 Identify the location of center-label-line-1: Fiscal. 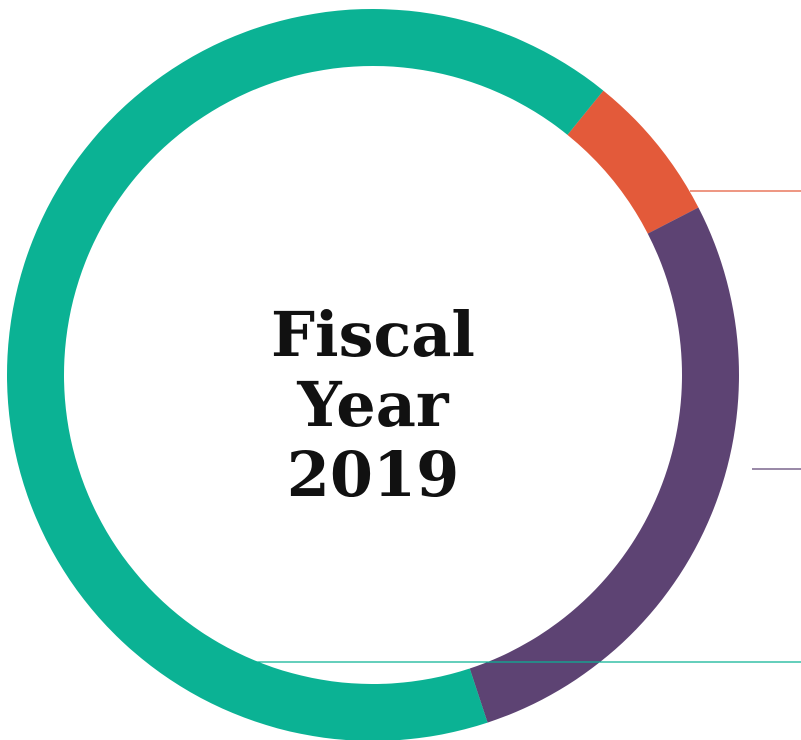
(373, 334).